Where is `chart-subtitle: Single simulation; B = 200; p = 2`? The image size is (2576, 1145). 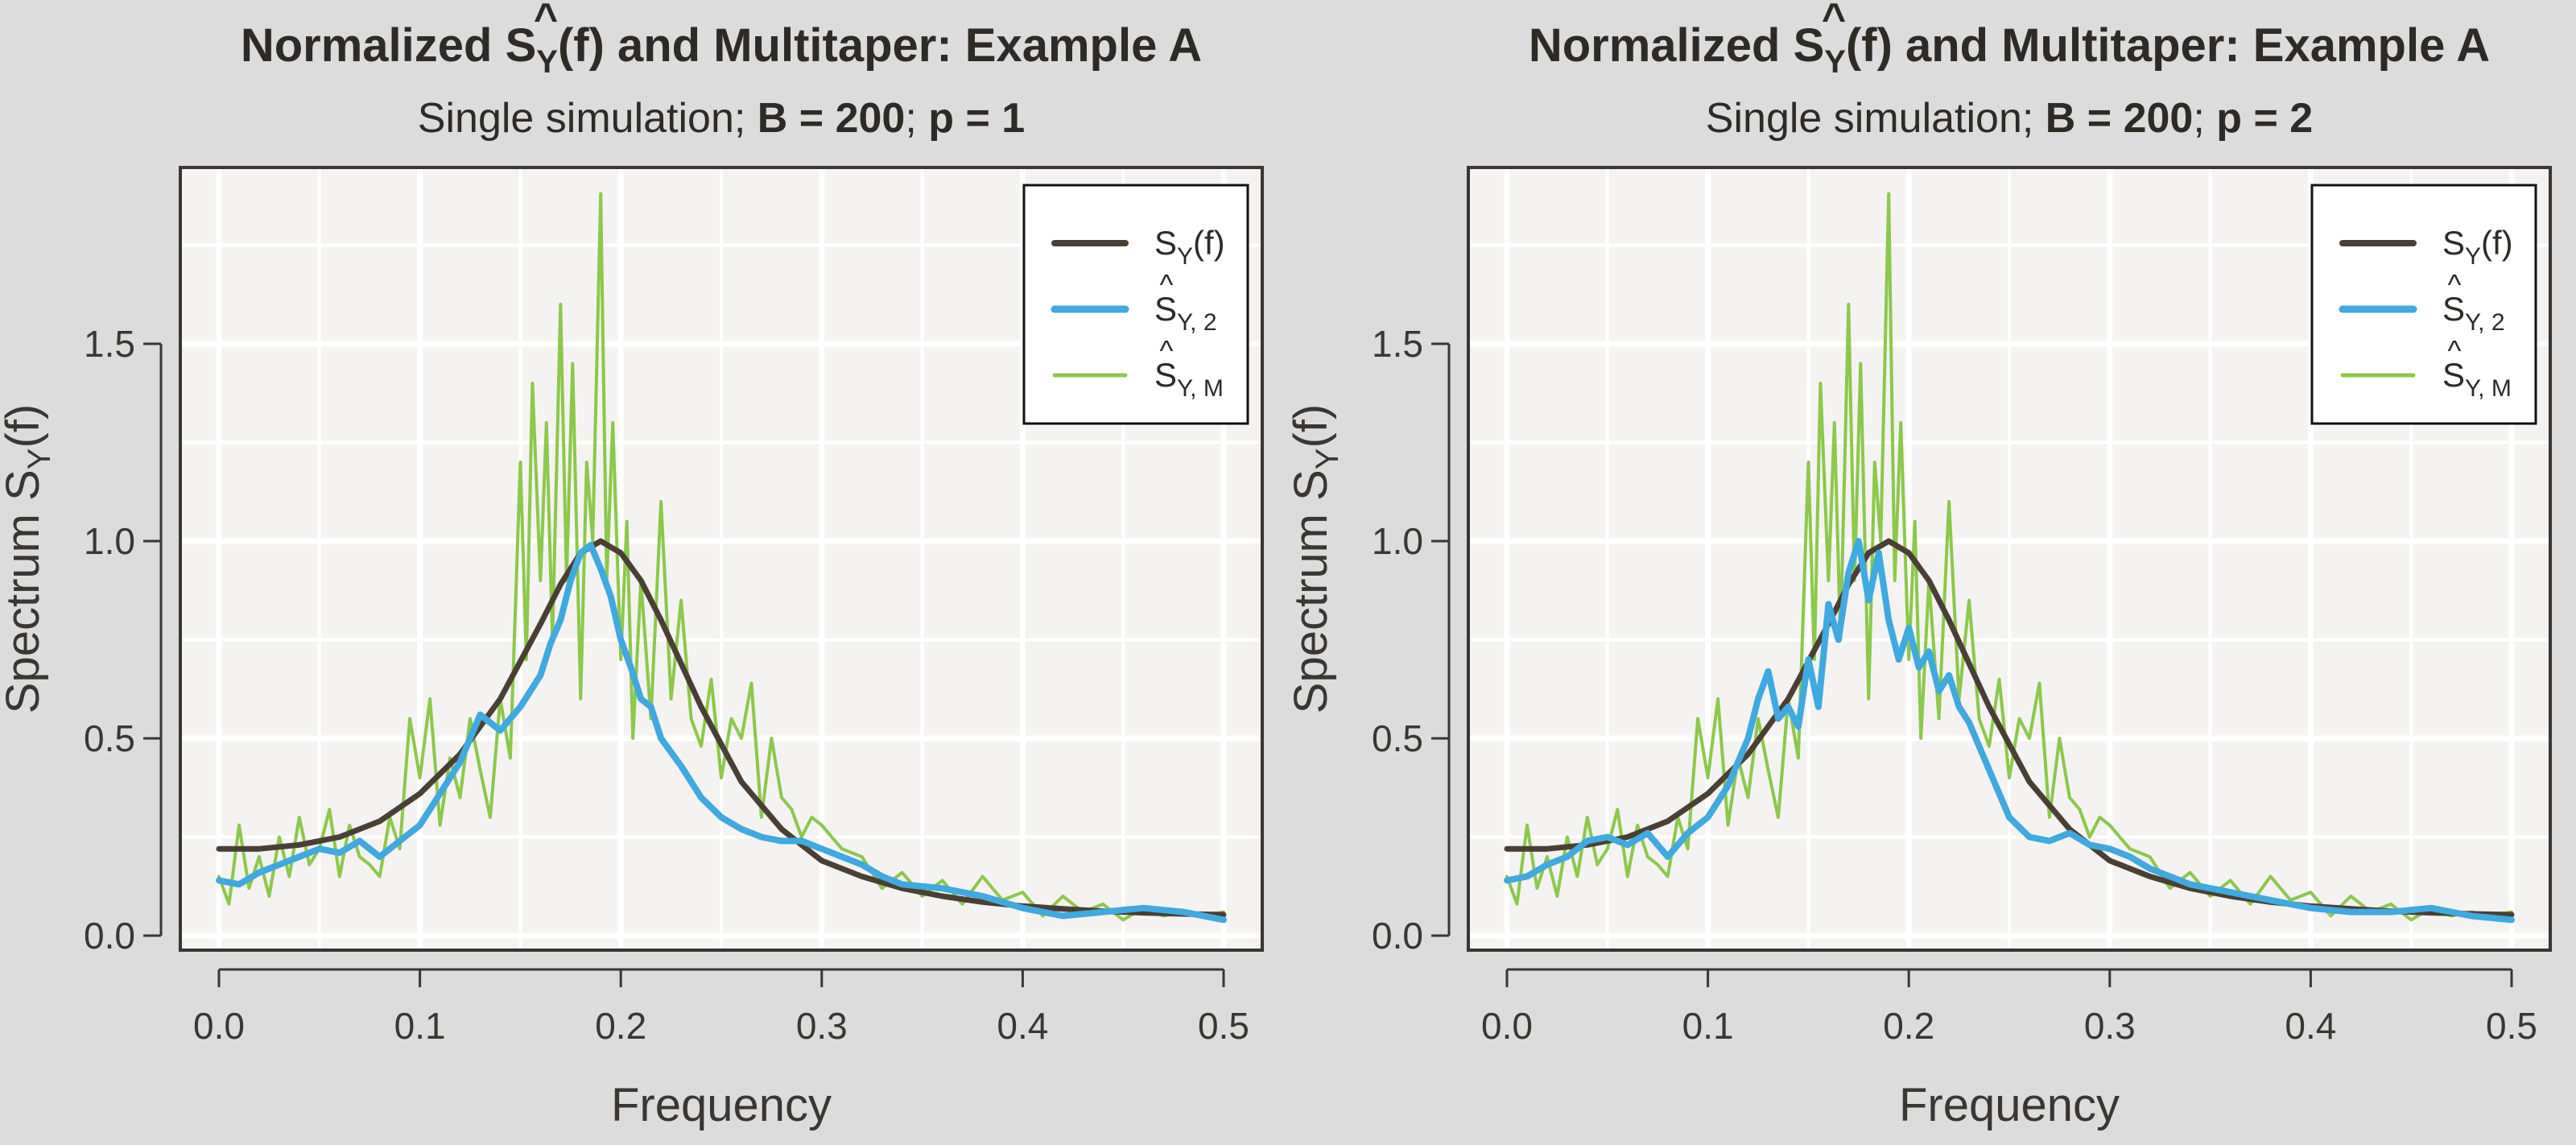
chart-subtitle: Single simulation; B = 200; p = 2 is located at coordinates (2010, 118).